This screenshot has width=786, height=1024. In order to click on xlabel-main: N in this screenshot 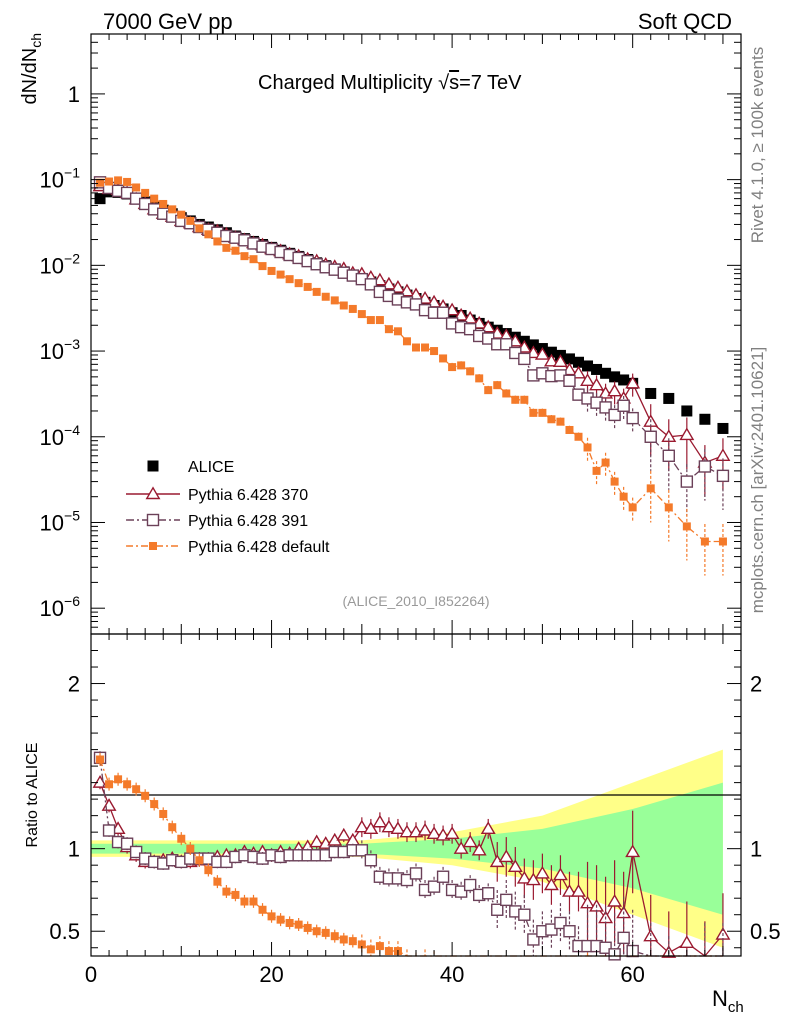, I will do `click(720, 998)`.